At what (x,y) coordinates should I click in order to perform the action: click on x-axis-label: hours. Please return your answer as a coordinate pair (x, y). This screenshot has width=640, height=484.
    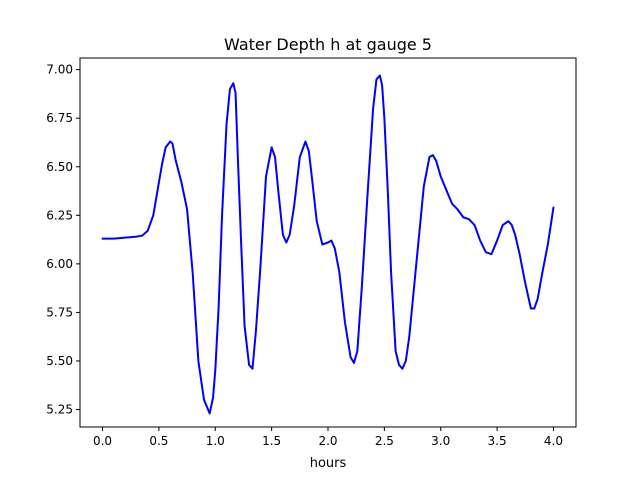
    Looking at the image, I should click on (328, 463).